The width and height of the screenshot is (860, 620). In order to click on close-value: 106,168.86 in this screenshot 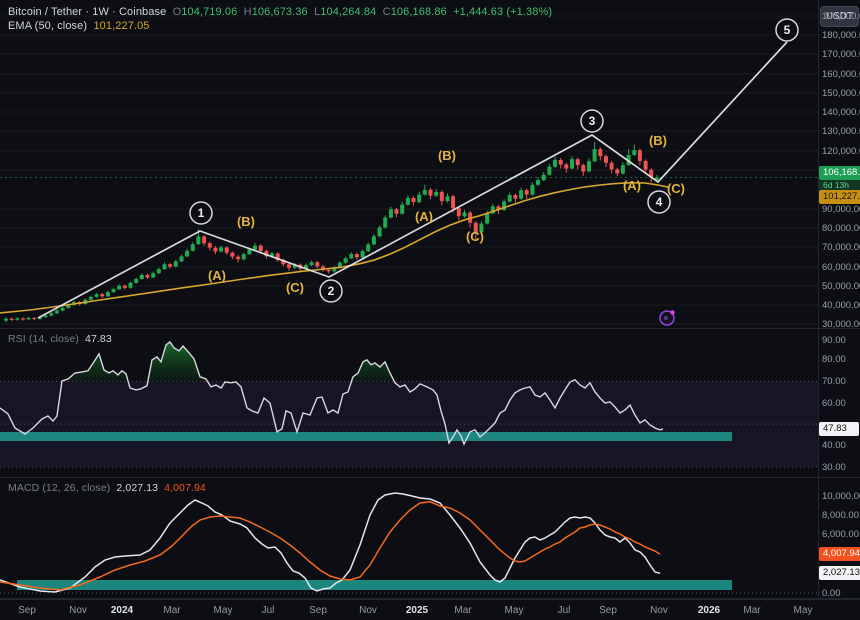, I will do `click(418, 12)`.